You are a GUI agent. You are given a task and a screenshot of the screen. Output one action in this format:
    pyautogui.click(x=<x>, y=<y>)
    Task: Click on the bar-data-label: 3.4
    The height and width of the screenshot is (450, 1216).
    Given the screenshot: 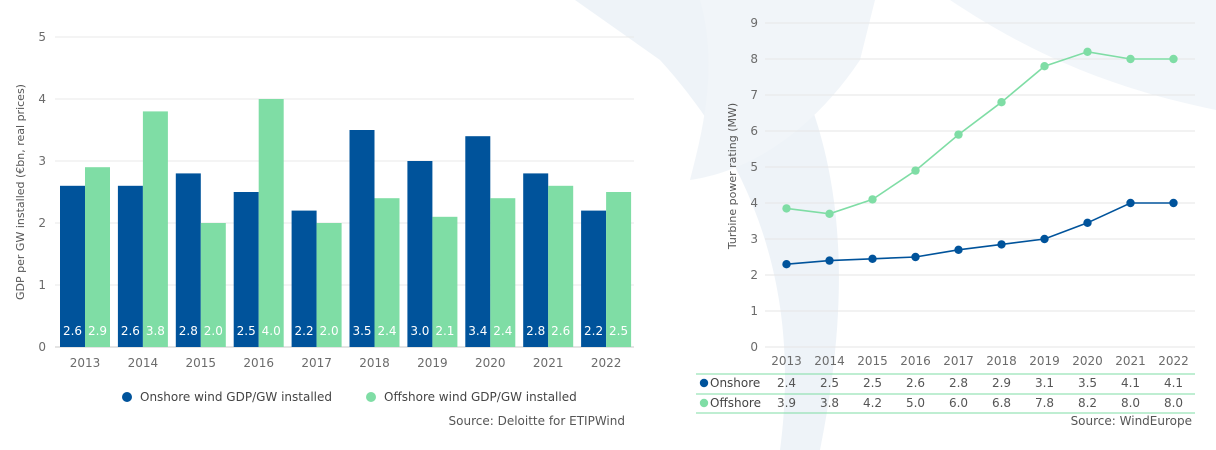 What is the action you would take?
    pyautogui.click(x=477, y=331)
    